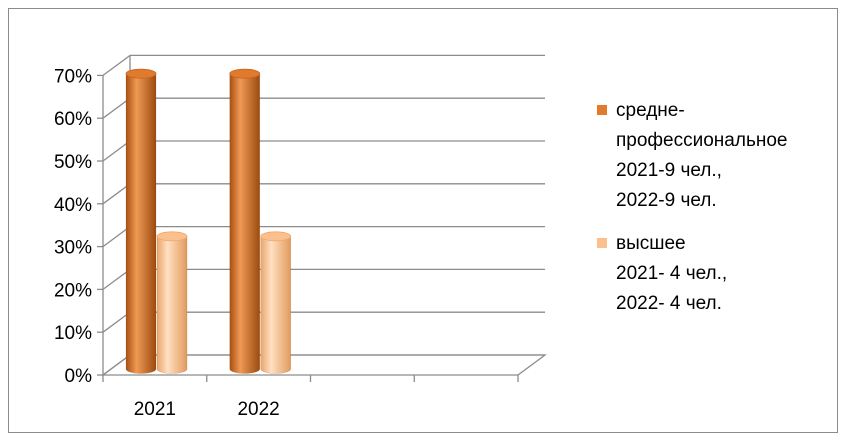  Describe the element at coordinates (702, 140) in the screenshot. I see `legend-label-line: профессиональное` at that location.